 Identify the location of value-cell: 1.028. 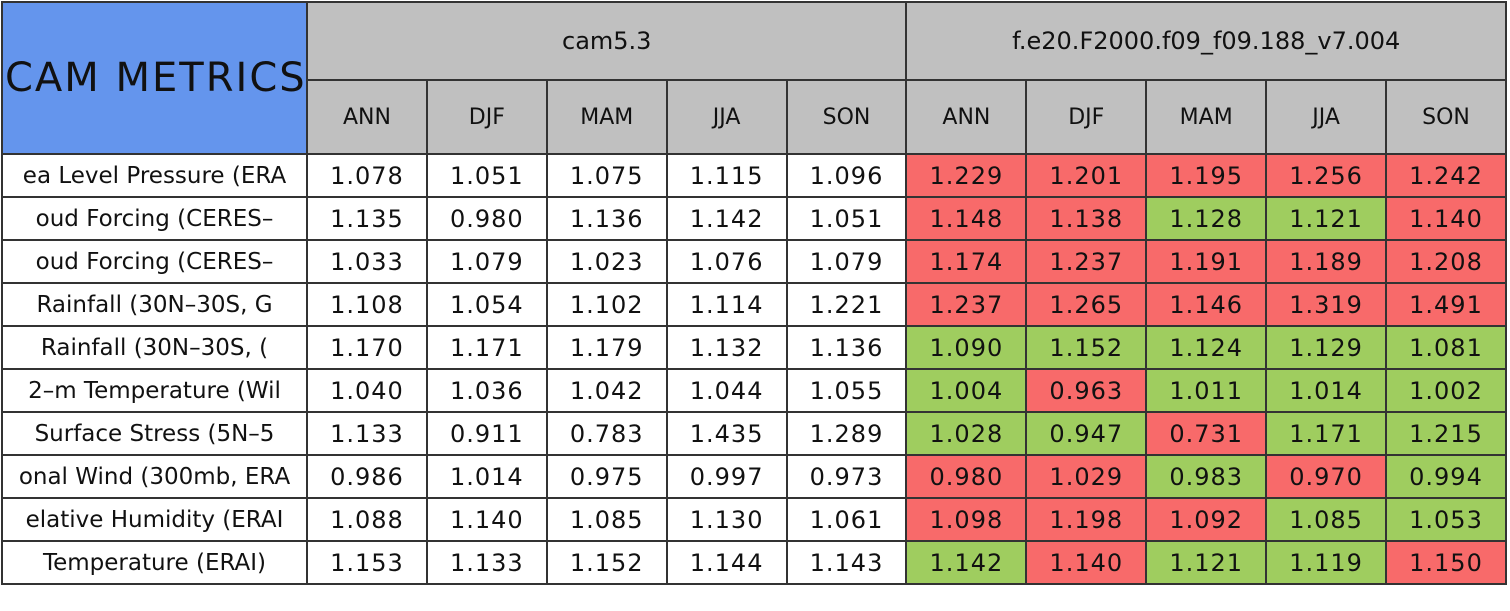
(966, 433).